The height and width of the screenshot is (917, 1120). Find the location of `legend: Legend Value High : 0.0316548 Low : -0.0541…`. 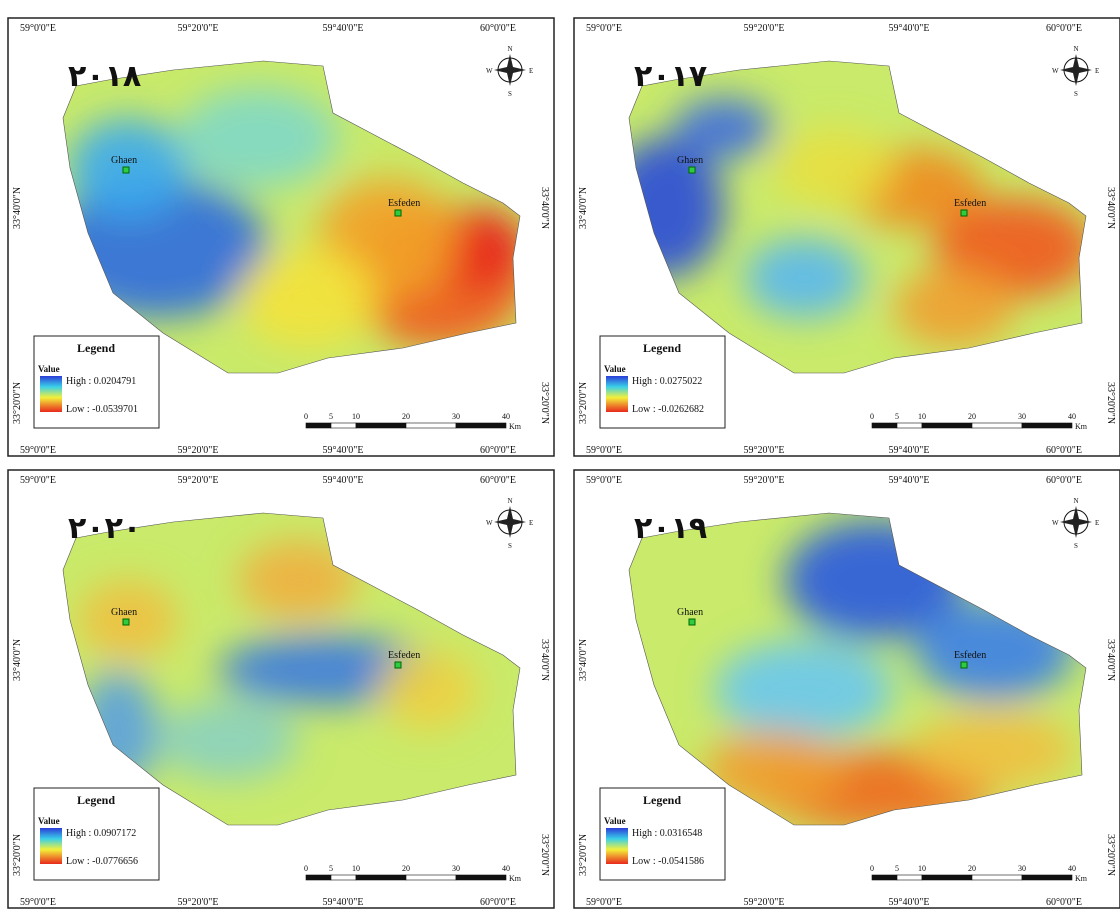

legend: Legend Value High : 0.0316548 Low : -0.0541… is located at coordinates (662, 834).